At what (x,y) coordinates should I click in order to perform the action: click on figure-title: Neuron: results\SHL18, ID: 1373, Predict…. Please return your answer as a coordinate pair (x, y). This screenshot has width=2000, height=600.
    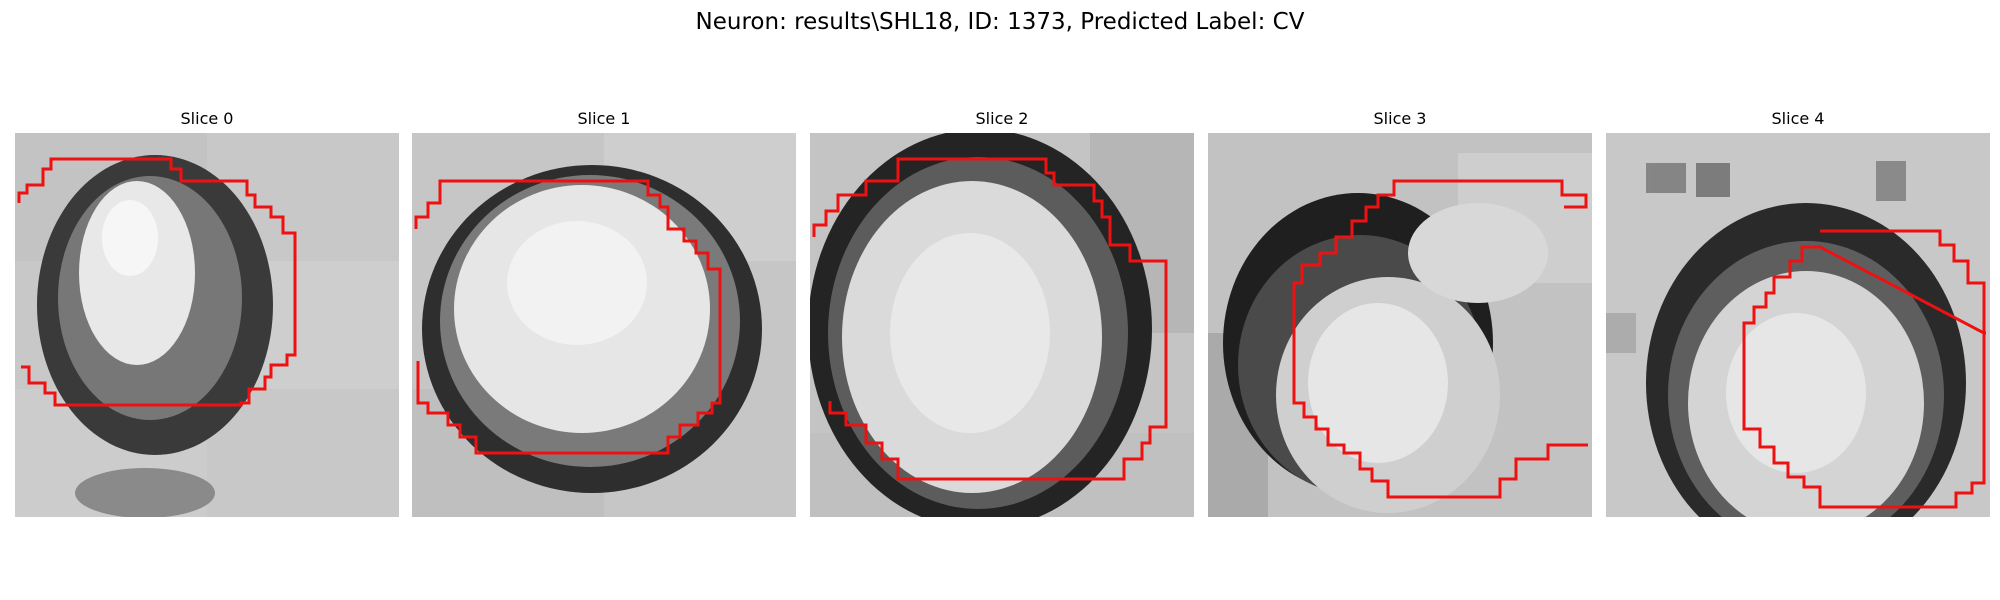
    Looking at the image, I should click on (1000, 22).